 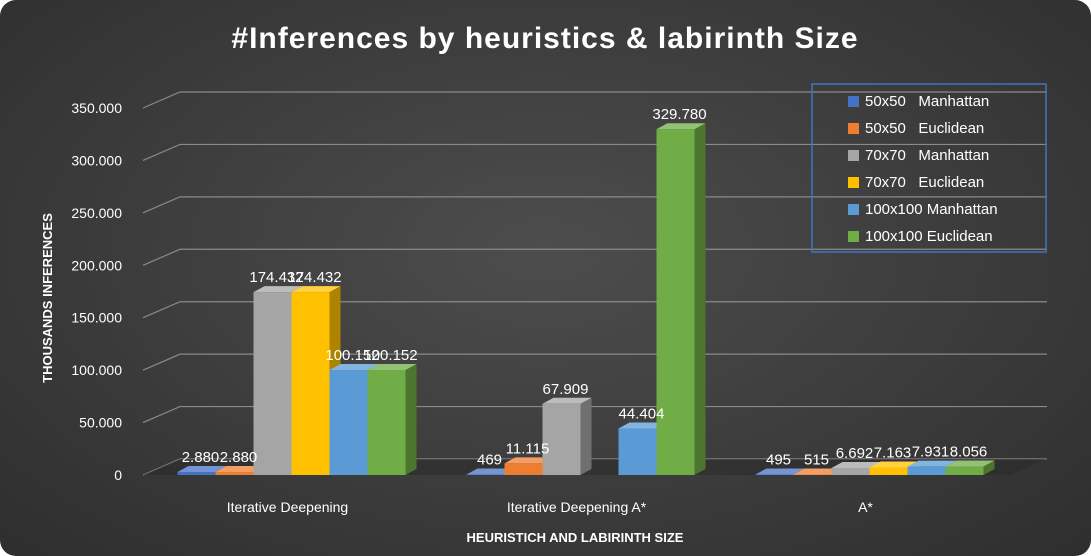 I want to click on y-tick-label: 250.000, so click(x=96, y=213).